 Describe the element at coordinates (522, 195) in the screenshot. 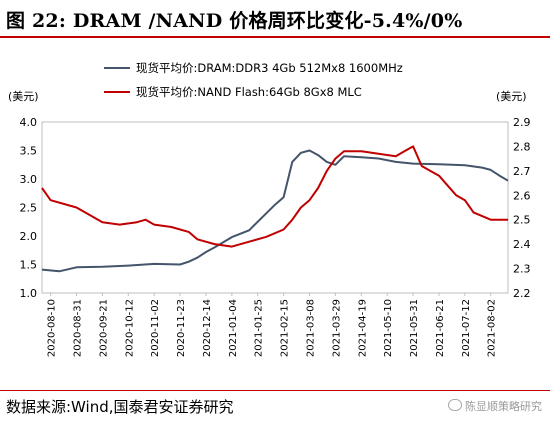

I see `right-tick-label: 2.6` at that location.